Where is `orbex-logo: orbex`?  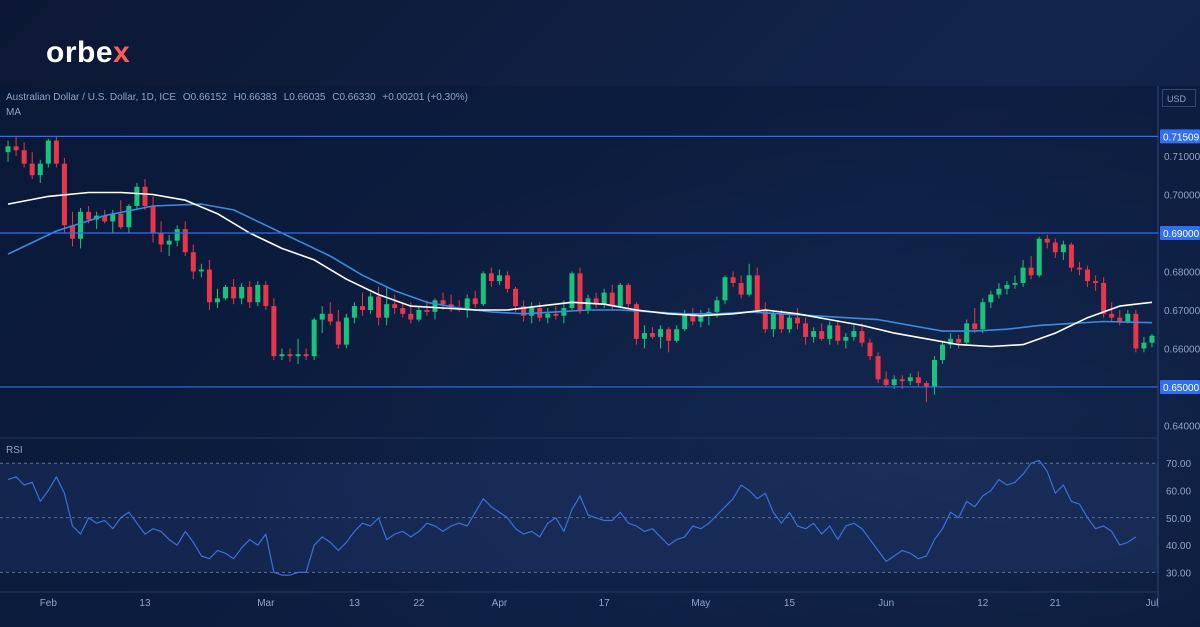
orbex-logo: orbex is located at coordinates (88, 52).